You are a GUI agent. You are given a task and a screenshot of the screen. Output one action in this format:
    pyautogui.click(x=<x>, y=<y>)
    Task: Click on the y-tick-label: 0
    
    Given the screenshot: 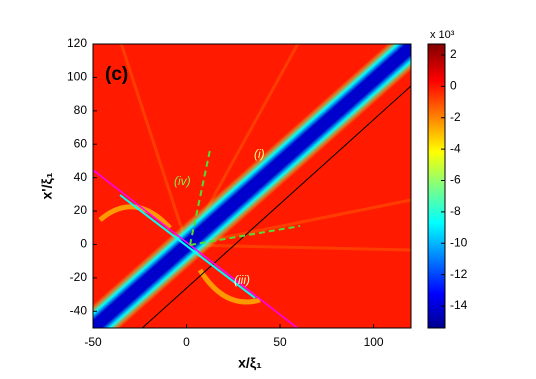 What is the action you would take?
    pyautogui.click(x=83, y=244)
    